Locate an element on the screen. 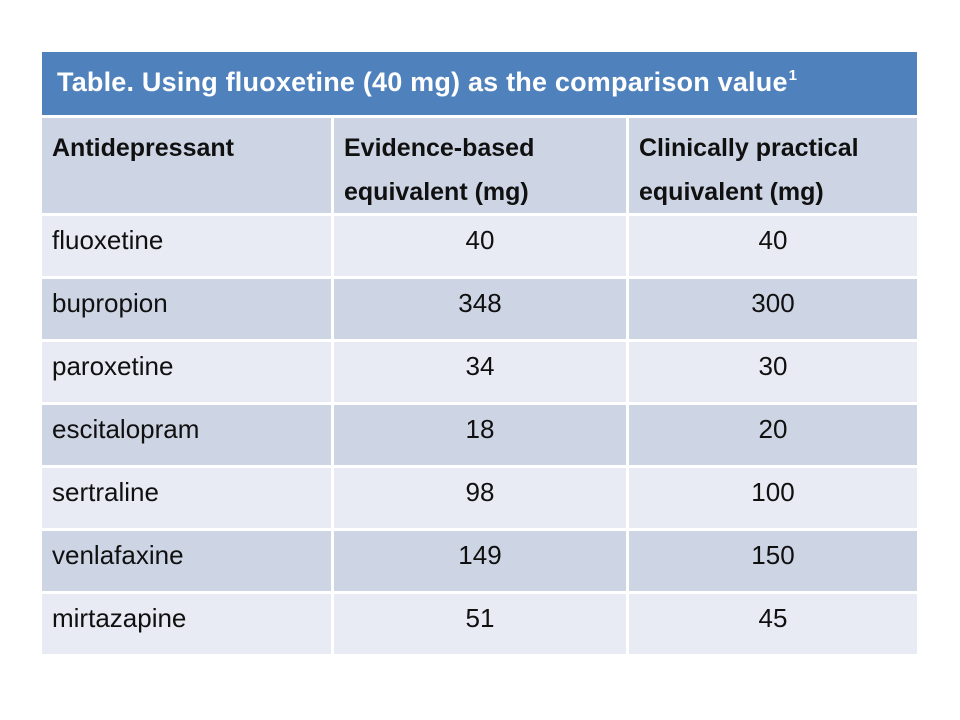 The width and height of the screenshot is (960, 720). evidence-value-cell: 98 is located at coordinates (480, 498).